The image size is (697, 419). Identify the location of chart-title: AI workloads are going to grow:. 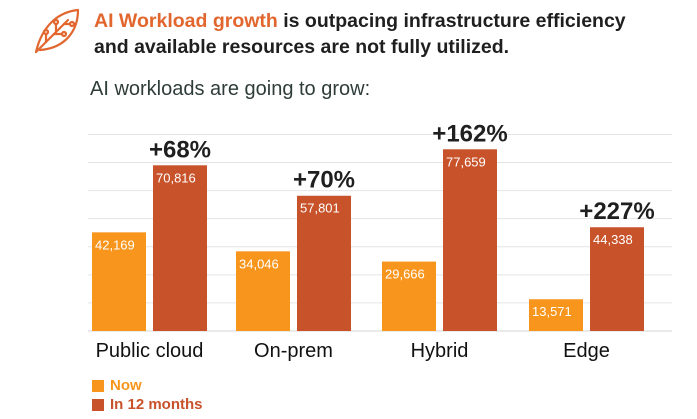
(230, 89).